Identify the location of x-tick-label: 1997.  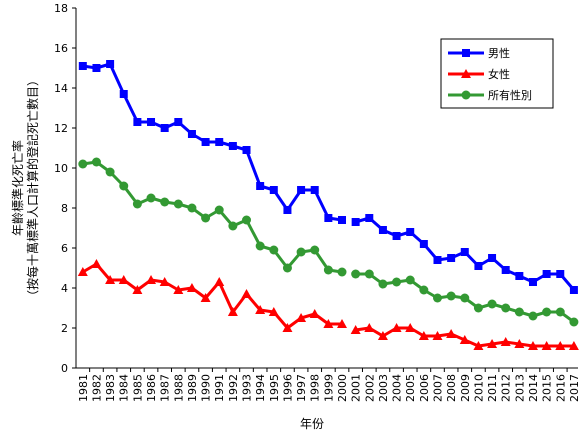
(301, 388).